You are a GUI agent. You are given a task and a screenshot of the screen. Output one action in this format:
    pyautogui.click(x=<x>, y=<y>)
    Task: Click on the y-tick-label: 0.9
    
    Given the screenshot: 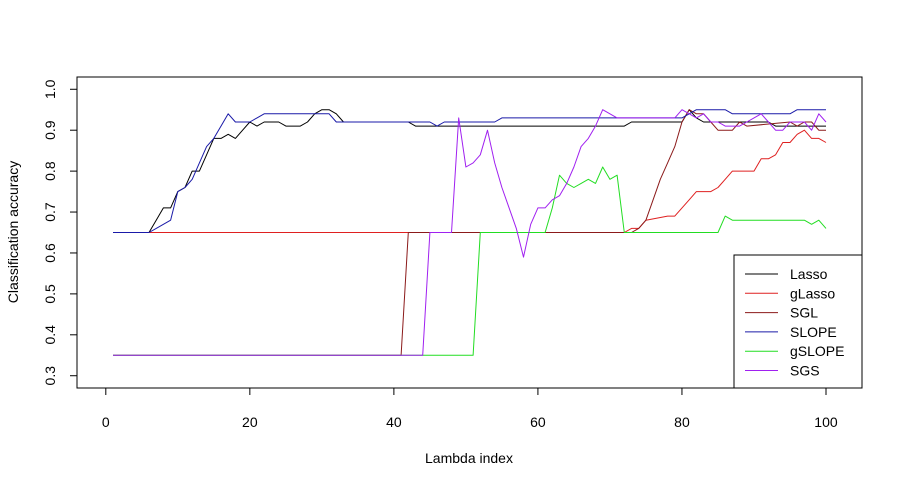 What is the action you would take?
    pyautogui.click(x=50, y=130)
    